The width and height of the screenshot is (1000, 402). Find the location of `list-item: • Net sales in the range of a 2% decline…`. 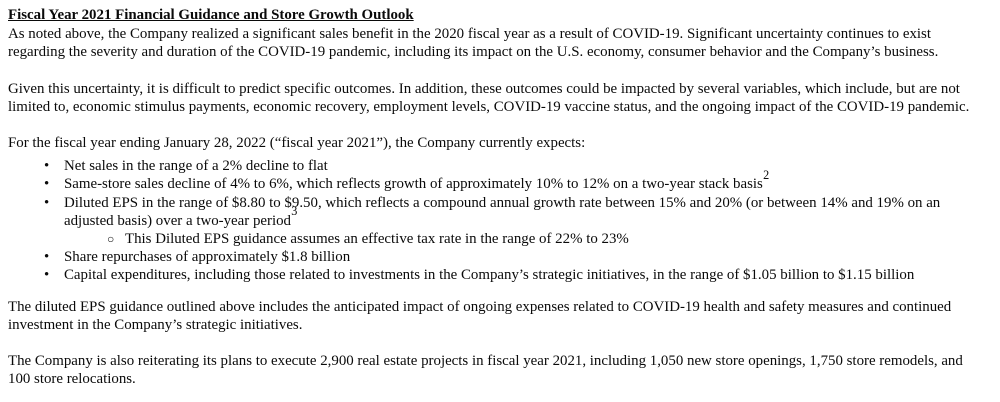

list-item: • Net sales in the range of a 2% decline… is located at coordinates (498, 166).